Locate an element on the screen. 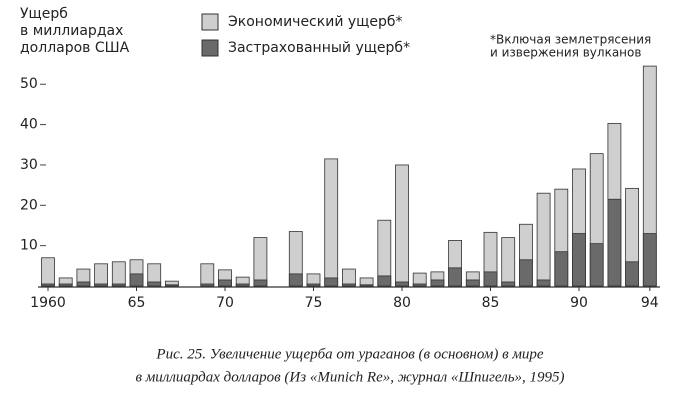 Image resolution: width=678 pixels, height=401 pixels. y-axis-label: Ущерб is located at coordinates (44, 14).